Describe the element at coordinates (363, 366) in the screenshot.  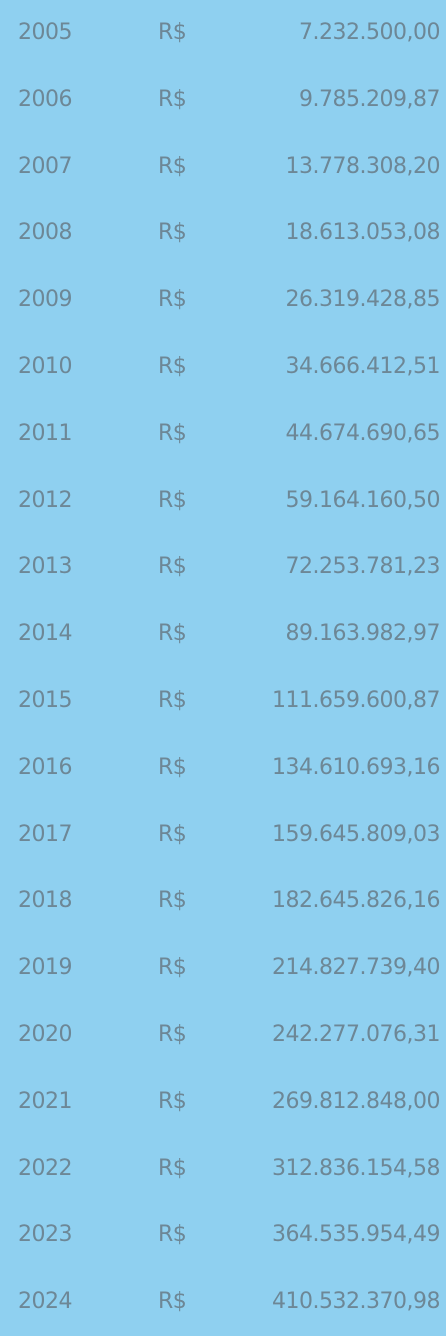
I see `value-cell: 34.666.412,51` at that location.